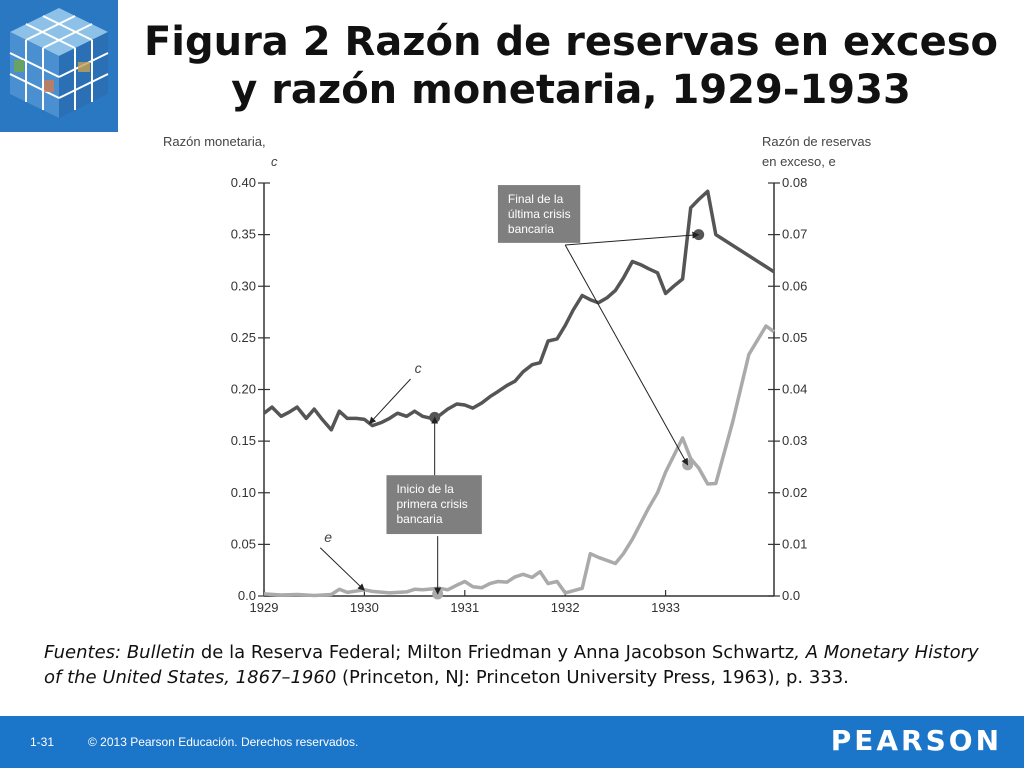 The image size is (1024, 768). I want to click on left-tick-label: 0.25, so click(243, 337).